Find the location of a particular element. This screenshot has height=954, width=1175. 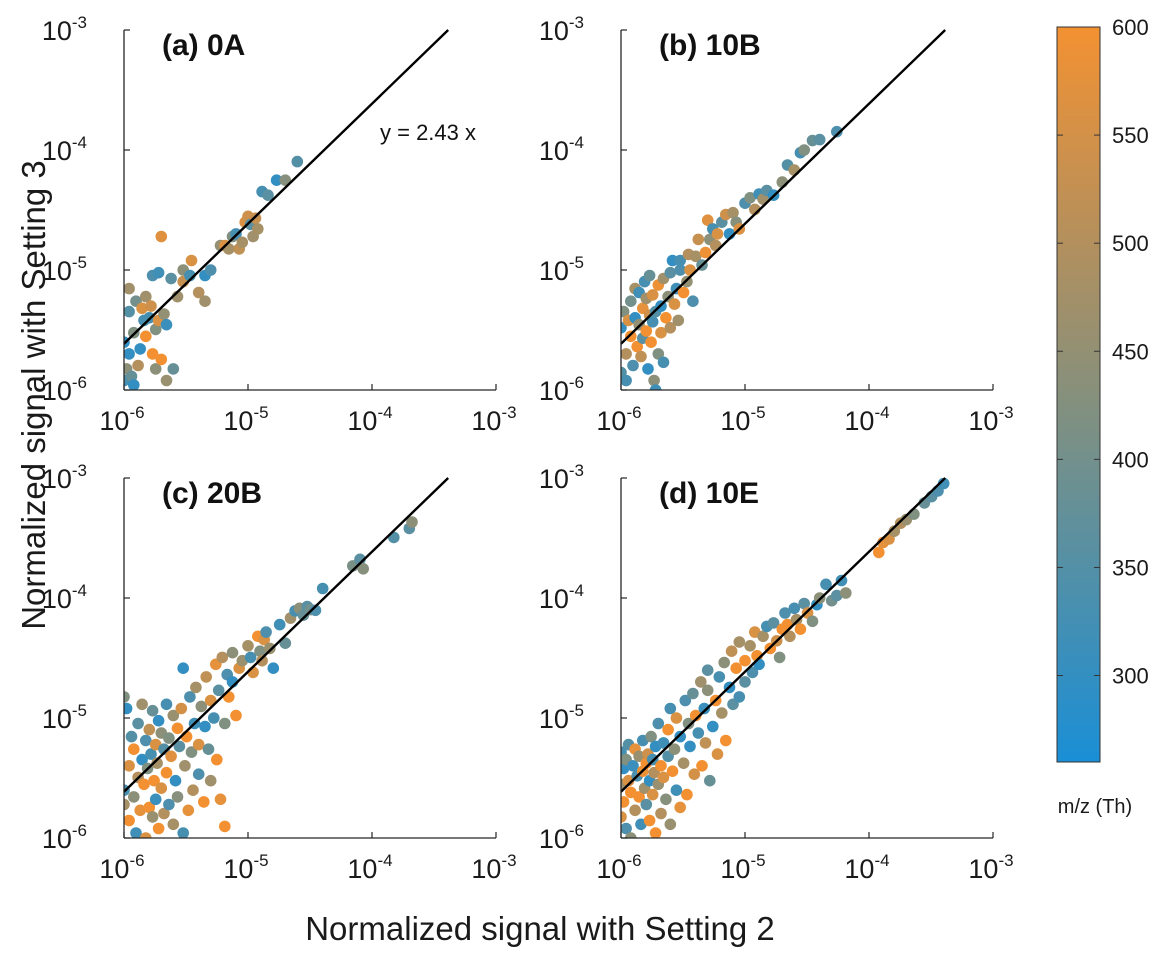

scatter-points is located at coordinates (732, 257).